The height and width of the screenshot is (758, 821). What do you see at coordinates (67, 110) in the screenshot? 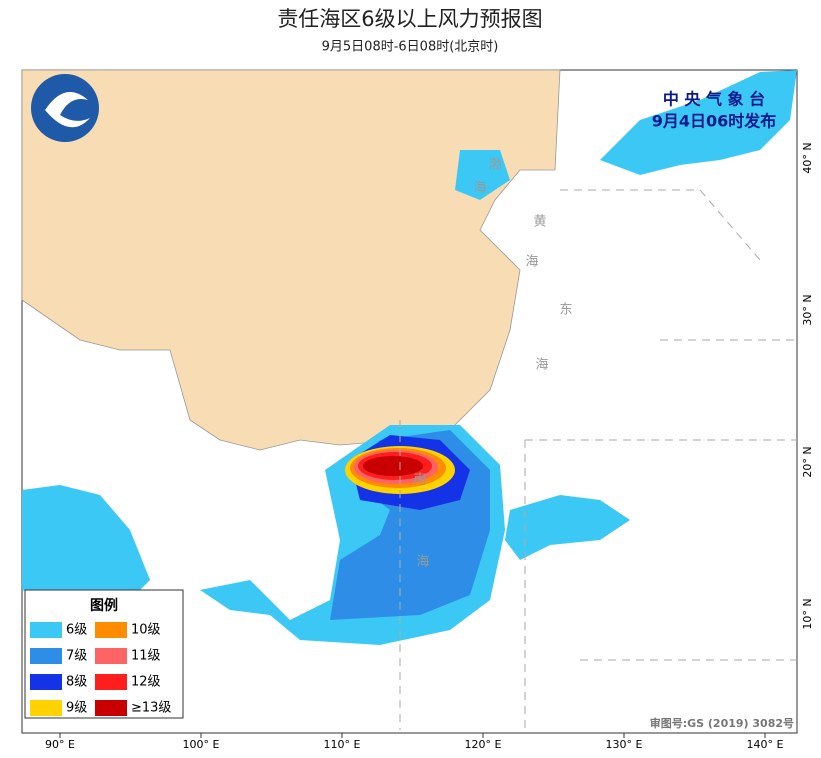
I see `logo-mark` at bounding box center [67, 110].